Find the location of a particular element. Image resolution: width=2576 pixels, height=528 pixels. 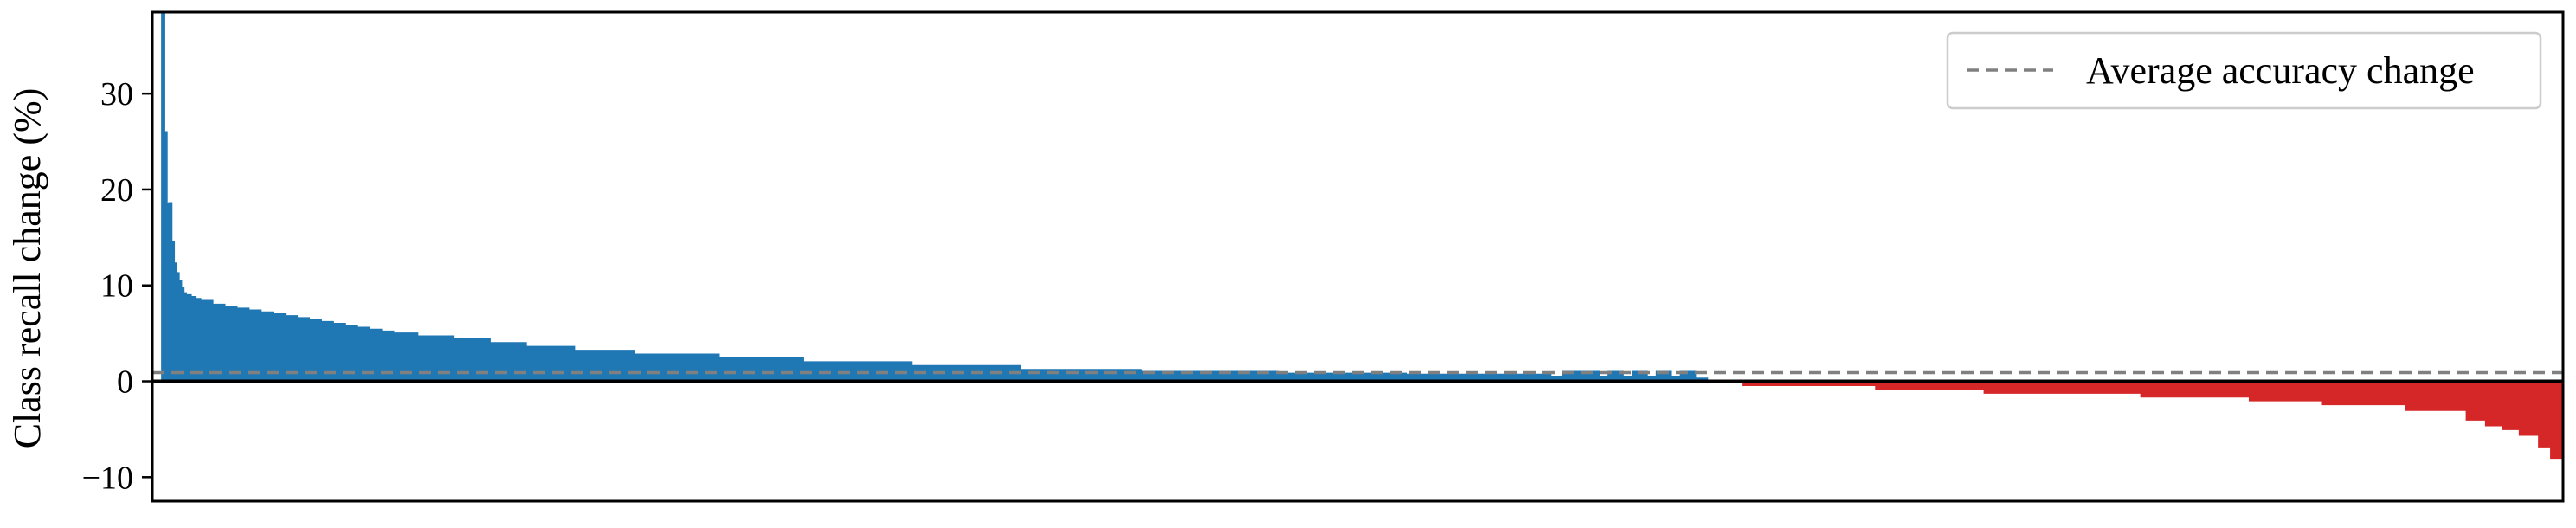

negative-recall-area is located at coordinates (2153, 440).